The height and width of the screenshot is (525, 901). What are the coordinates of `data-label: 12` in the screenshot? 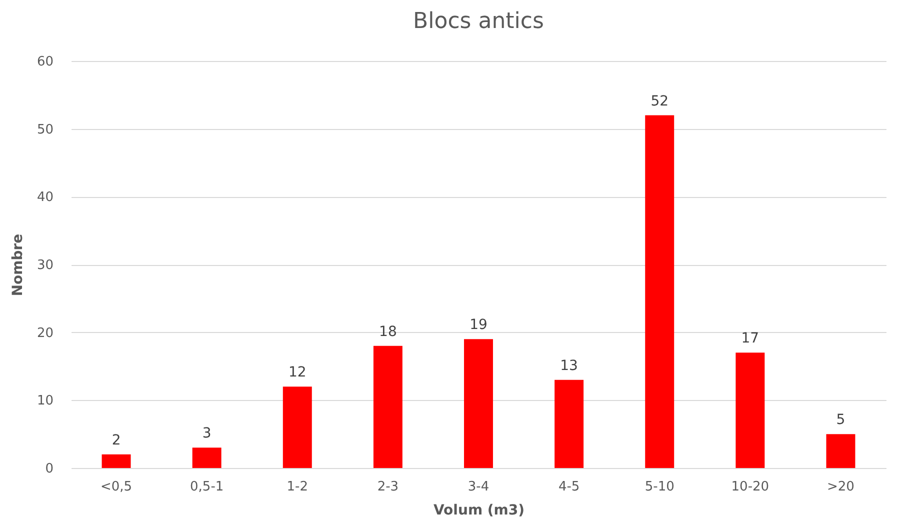 It's located at (297, 372).